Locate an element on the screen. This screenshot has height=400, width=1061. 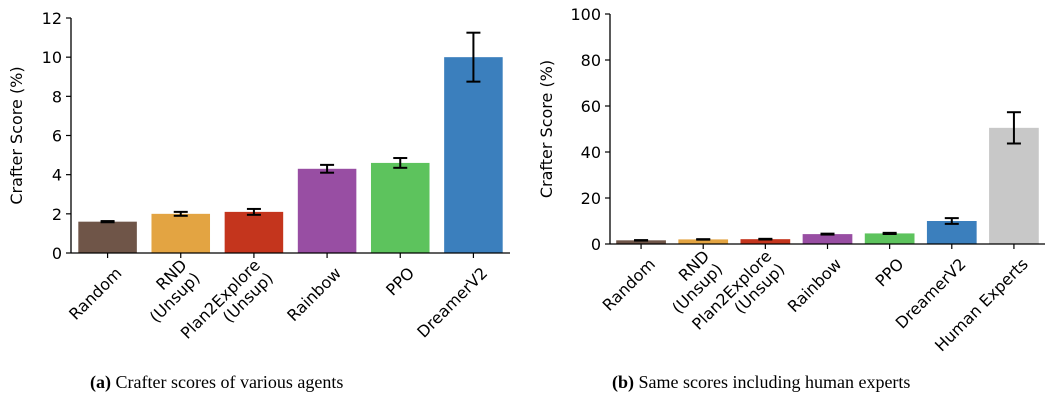
y-tick-label: 6 is located at coordinates (57, 136).